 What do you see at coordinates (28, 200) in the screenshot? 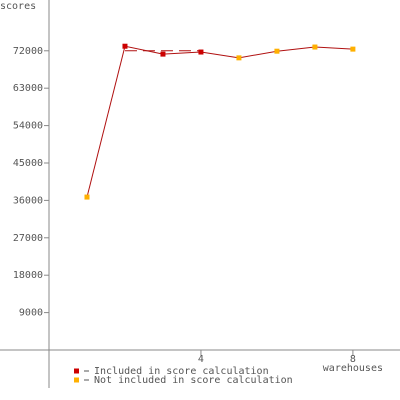
I see `y-tick-label: 36000` at bounding box center [28, 200].